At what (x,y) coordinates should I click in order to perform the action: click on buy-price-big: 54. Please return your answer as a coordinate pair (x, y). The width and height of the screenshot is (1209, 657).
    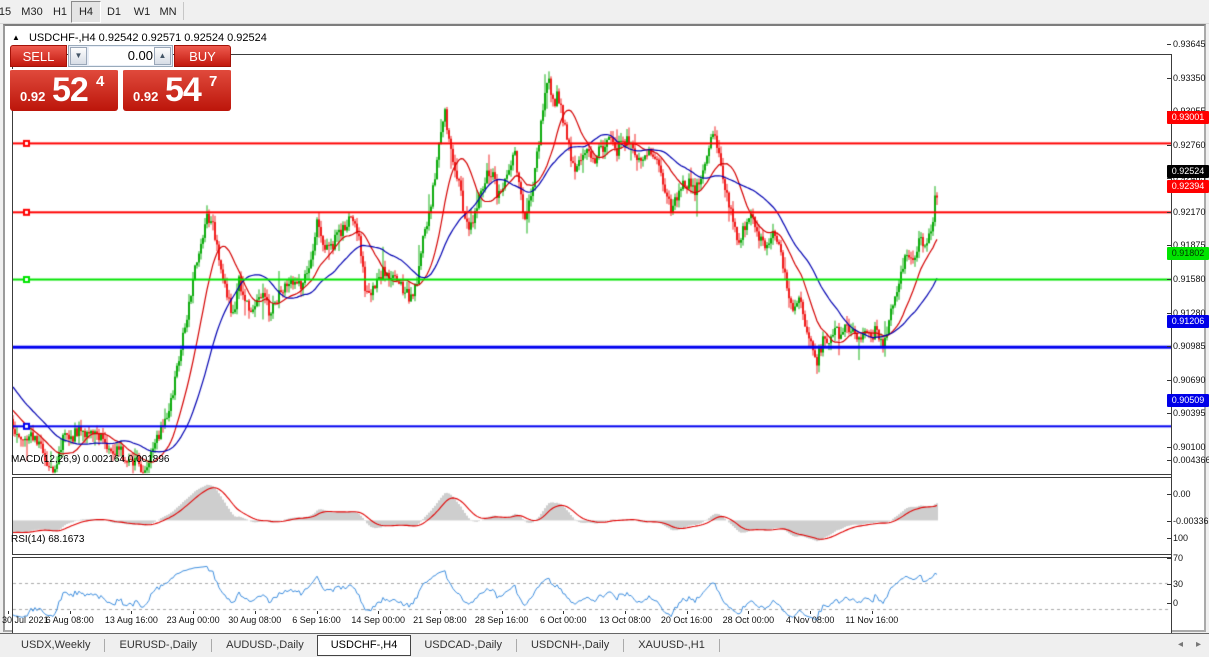
    Looking at the image, I should click on (183, 90).